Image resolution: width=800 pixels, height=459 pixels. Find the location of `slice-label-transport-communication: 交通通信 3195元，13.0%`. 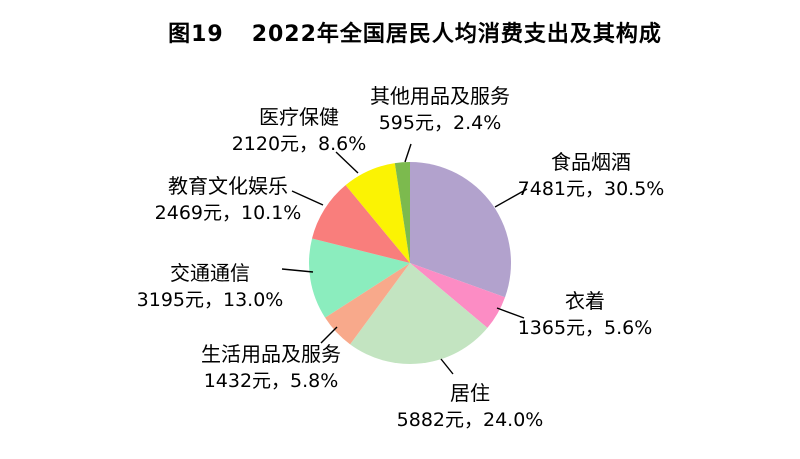

slice-label-transport-communication: 交通通信 3195元，13.0% is located at coordinates (210, 287).